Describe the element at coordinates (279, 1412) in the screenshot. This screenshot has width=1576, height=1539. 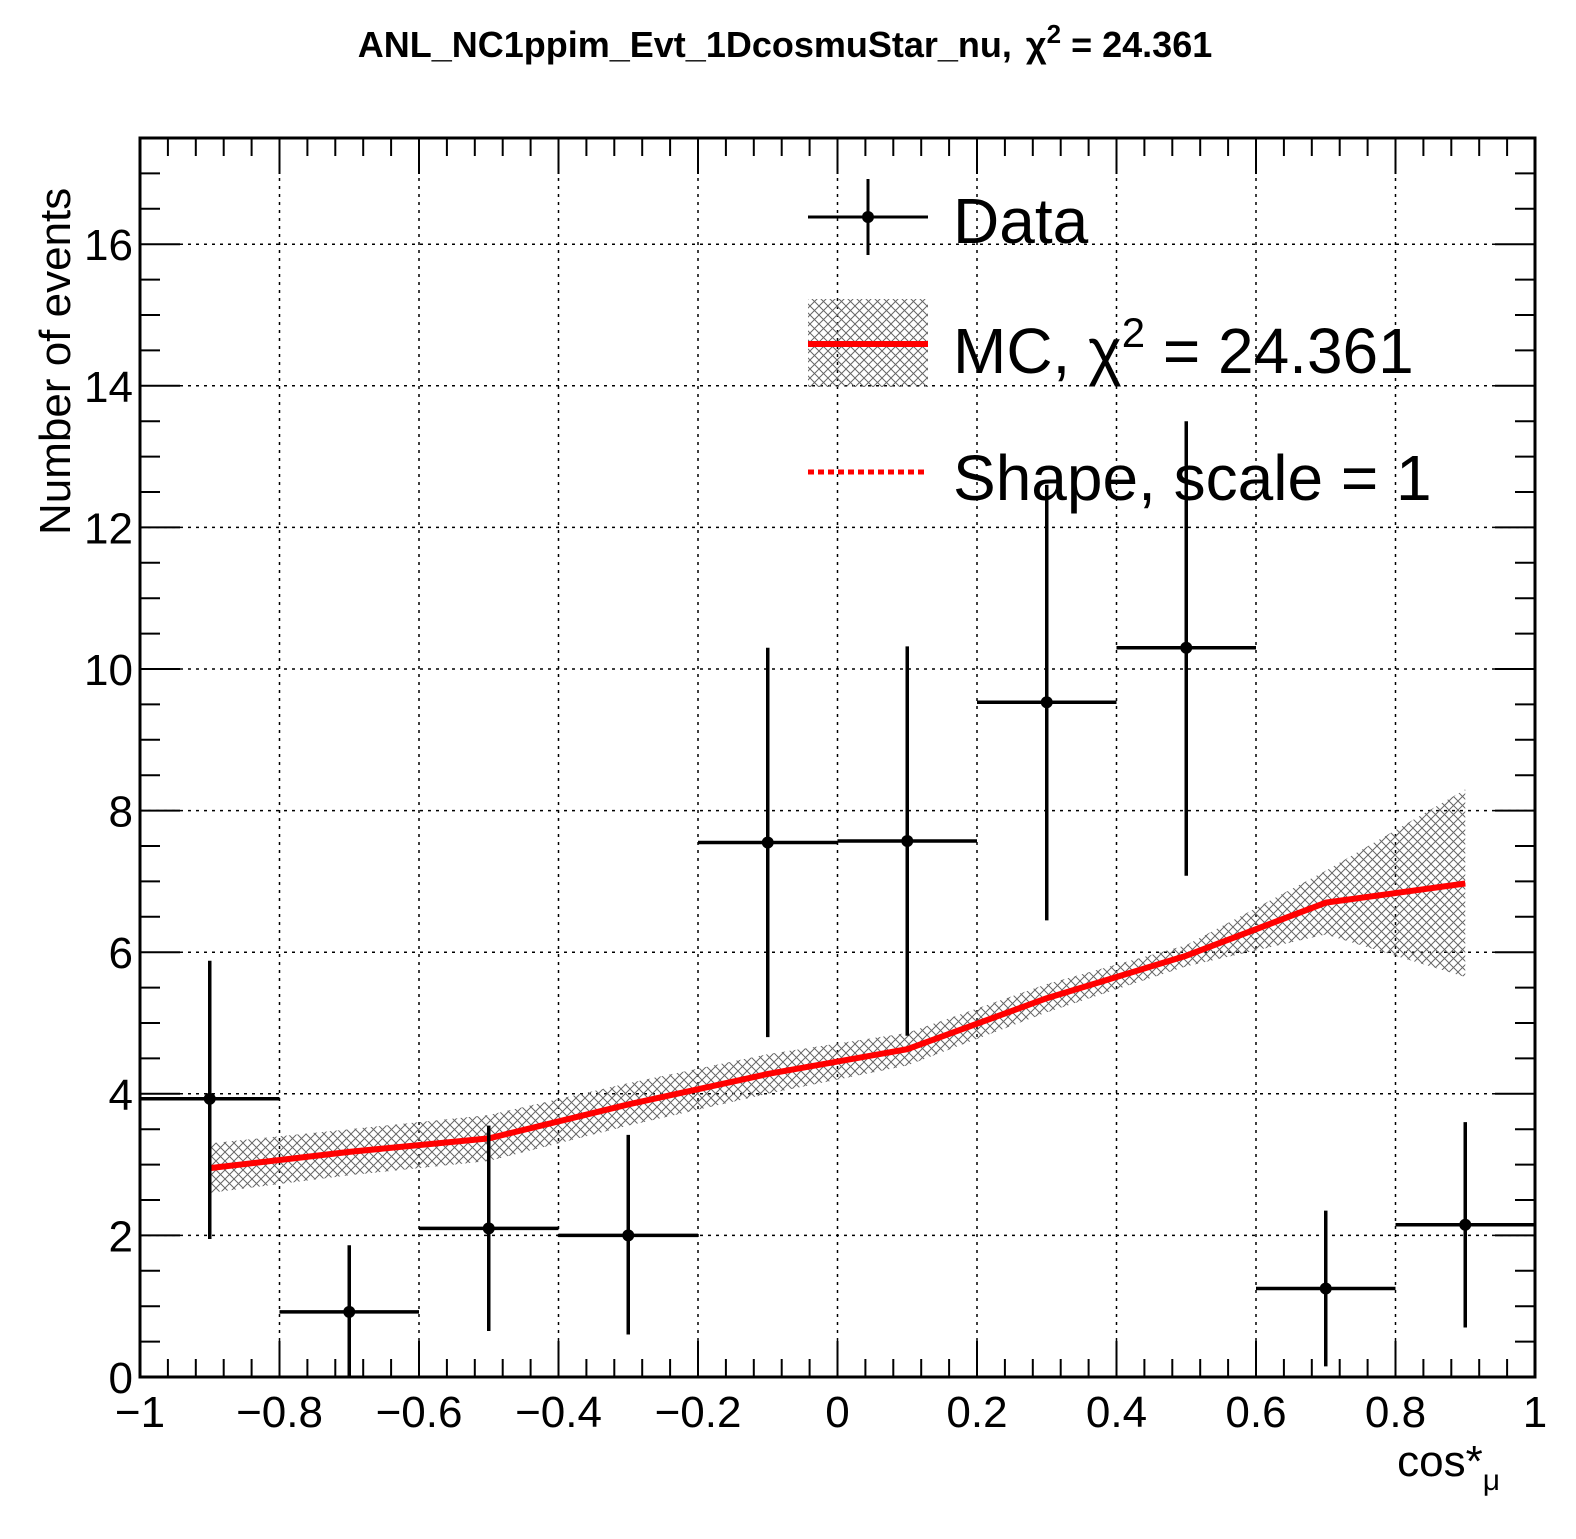
I see `x-tick-label: −0.8` at that location.